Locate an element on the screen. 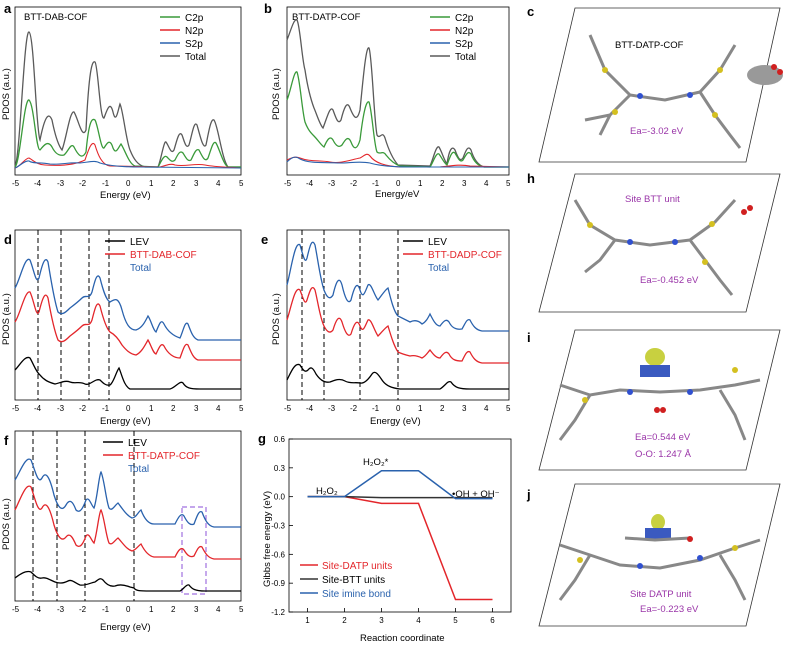 The image size is (799, 650). legend-e-total: Total is located at coordinates (438, 268).